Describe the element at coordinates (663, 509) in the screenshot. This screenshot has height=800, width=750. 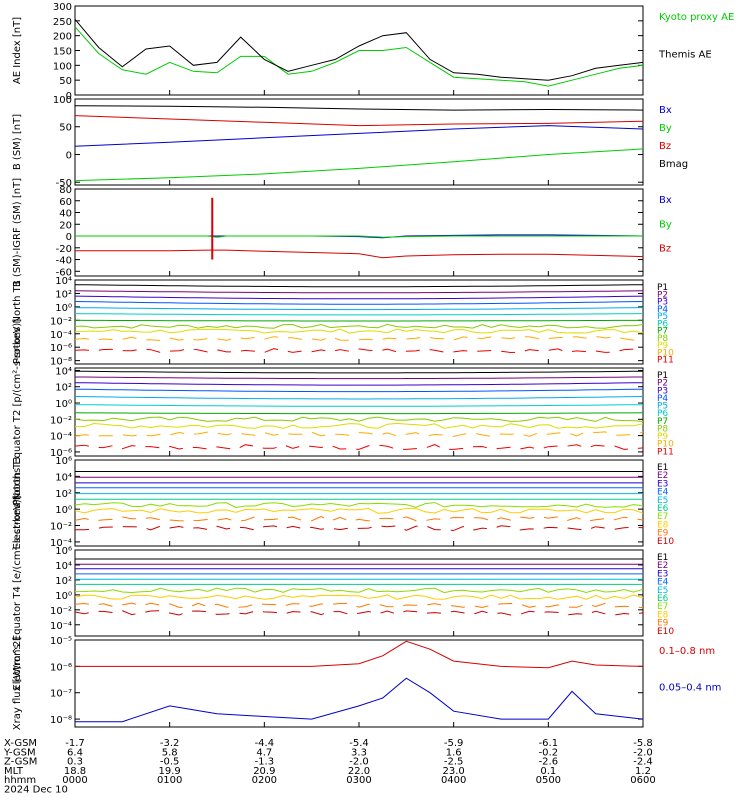
I see `channel-label-5-5: E6` at that location.